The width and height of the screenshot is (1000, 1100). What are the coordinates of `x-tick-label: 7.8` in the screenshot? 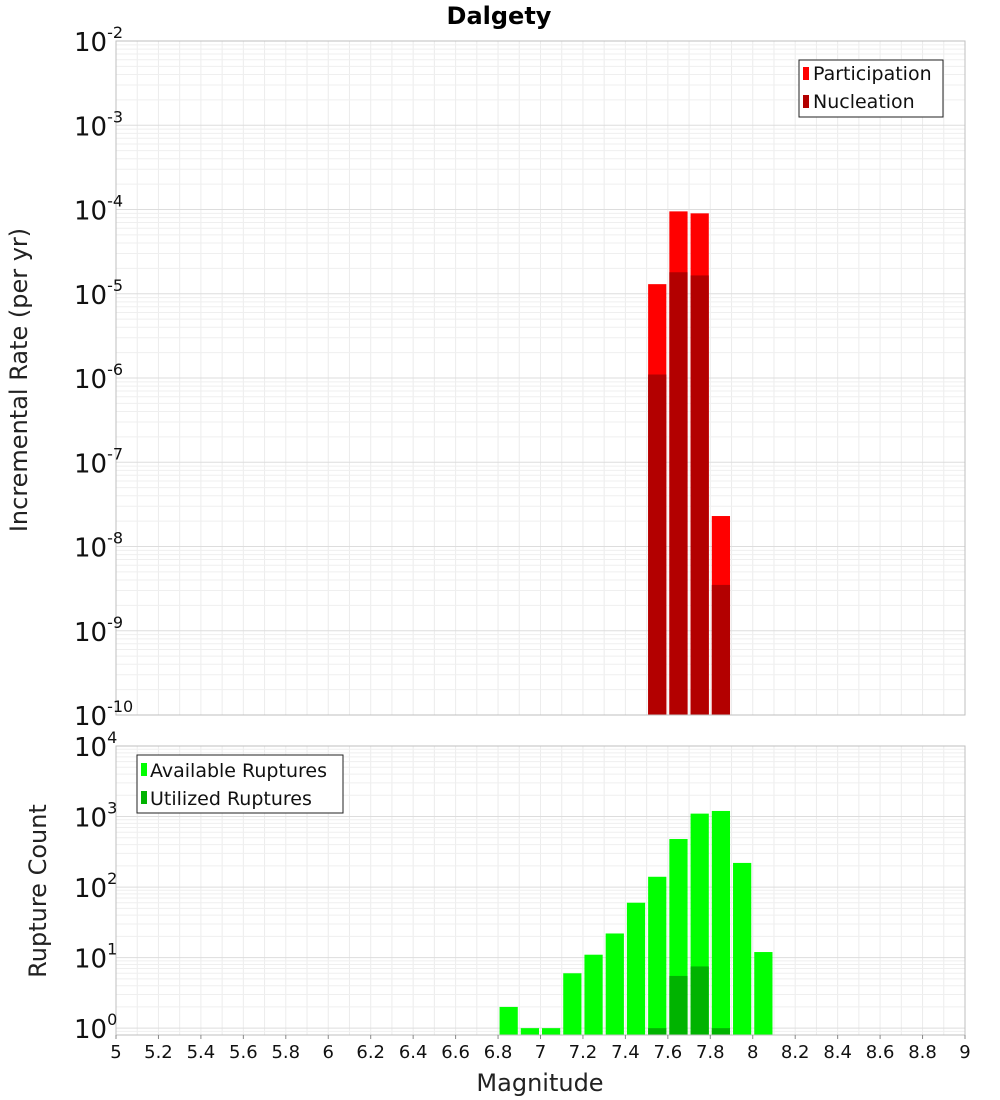 It's located at (710, 1052).